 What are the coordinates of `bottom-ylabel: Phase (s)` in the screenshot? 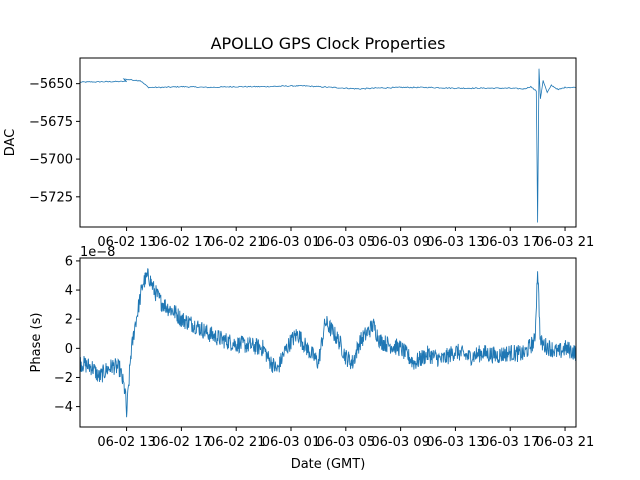 It's located at (36, 343).